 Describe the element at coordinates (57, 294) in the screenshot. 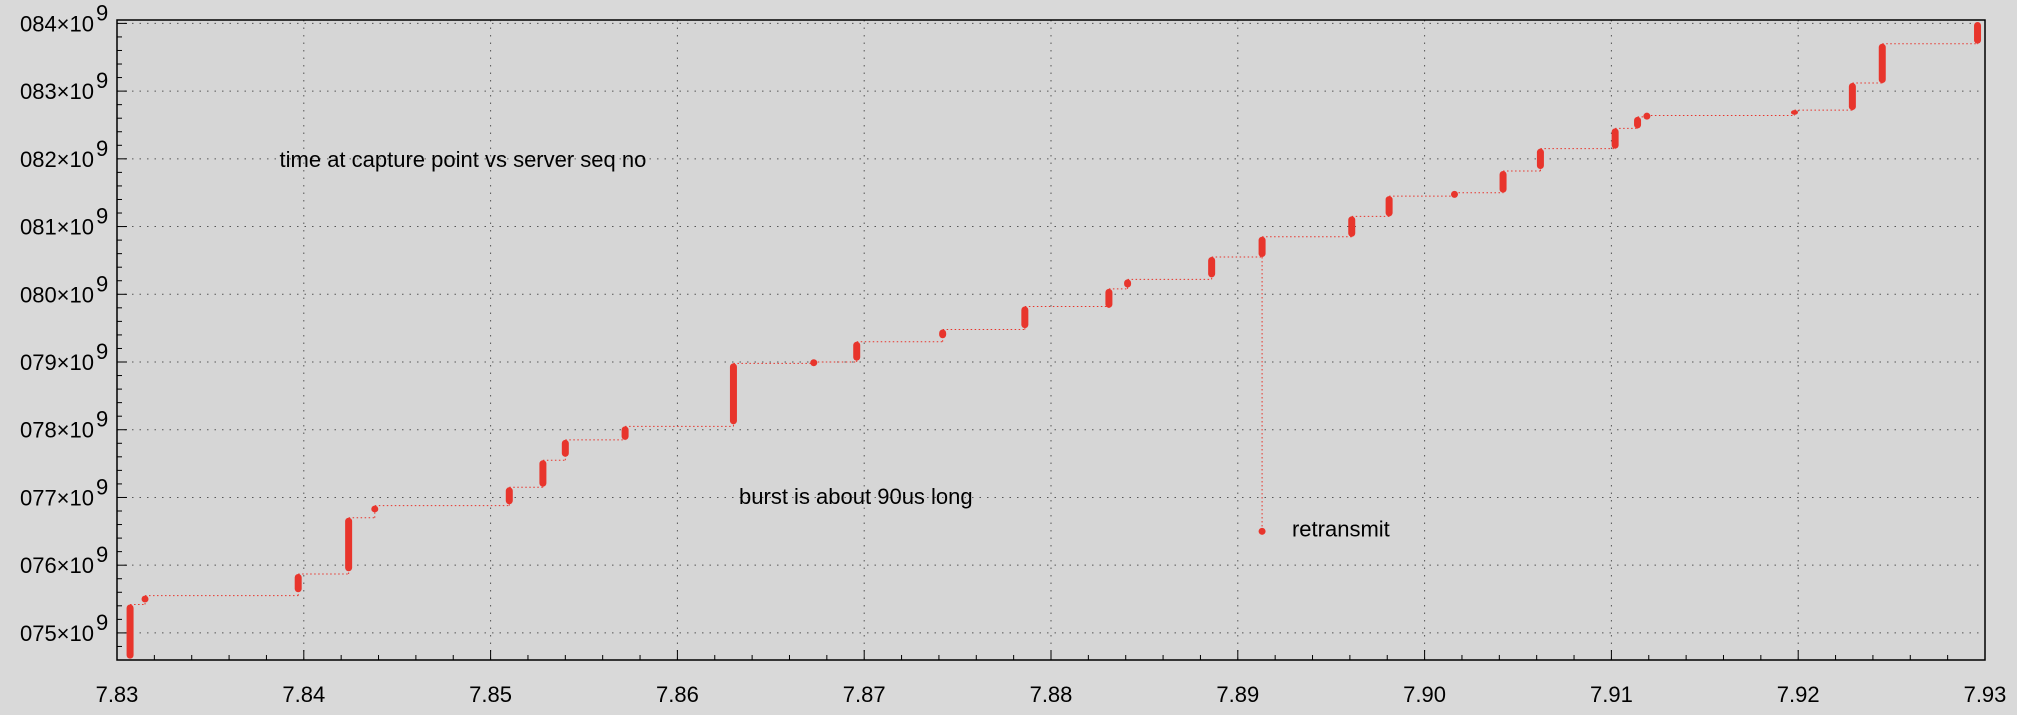

I see `y-tick-label: 080×10` at that location.